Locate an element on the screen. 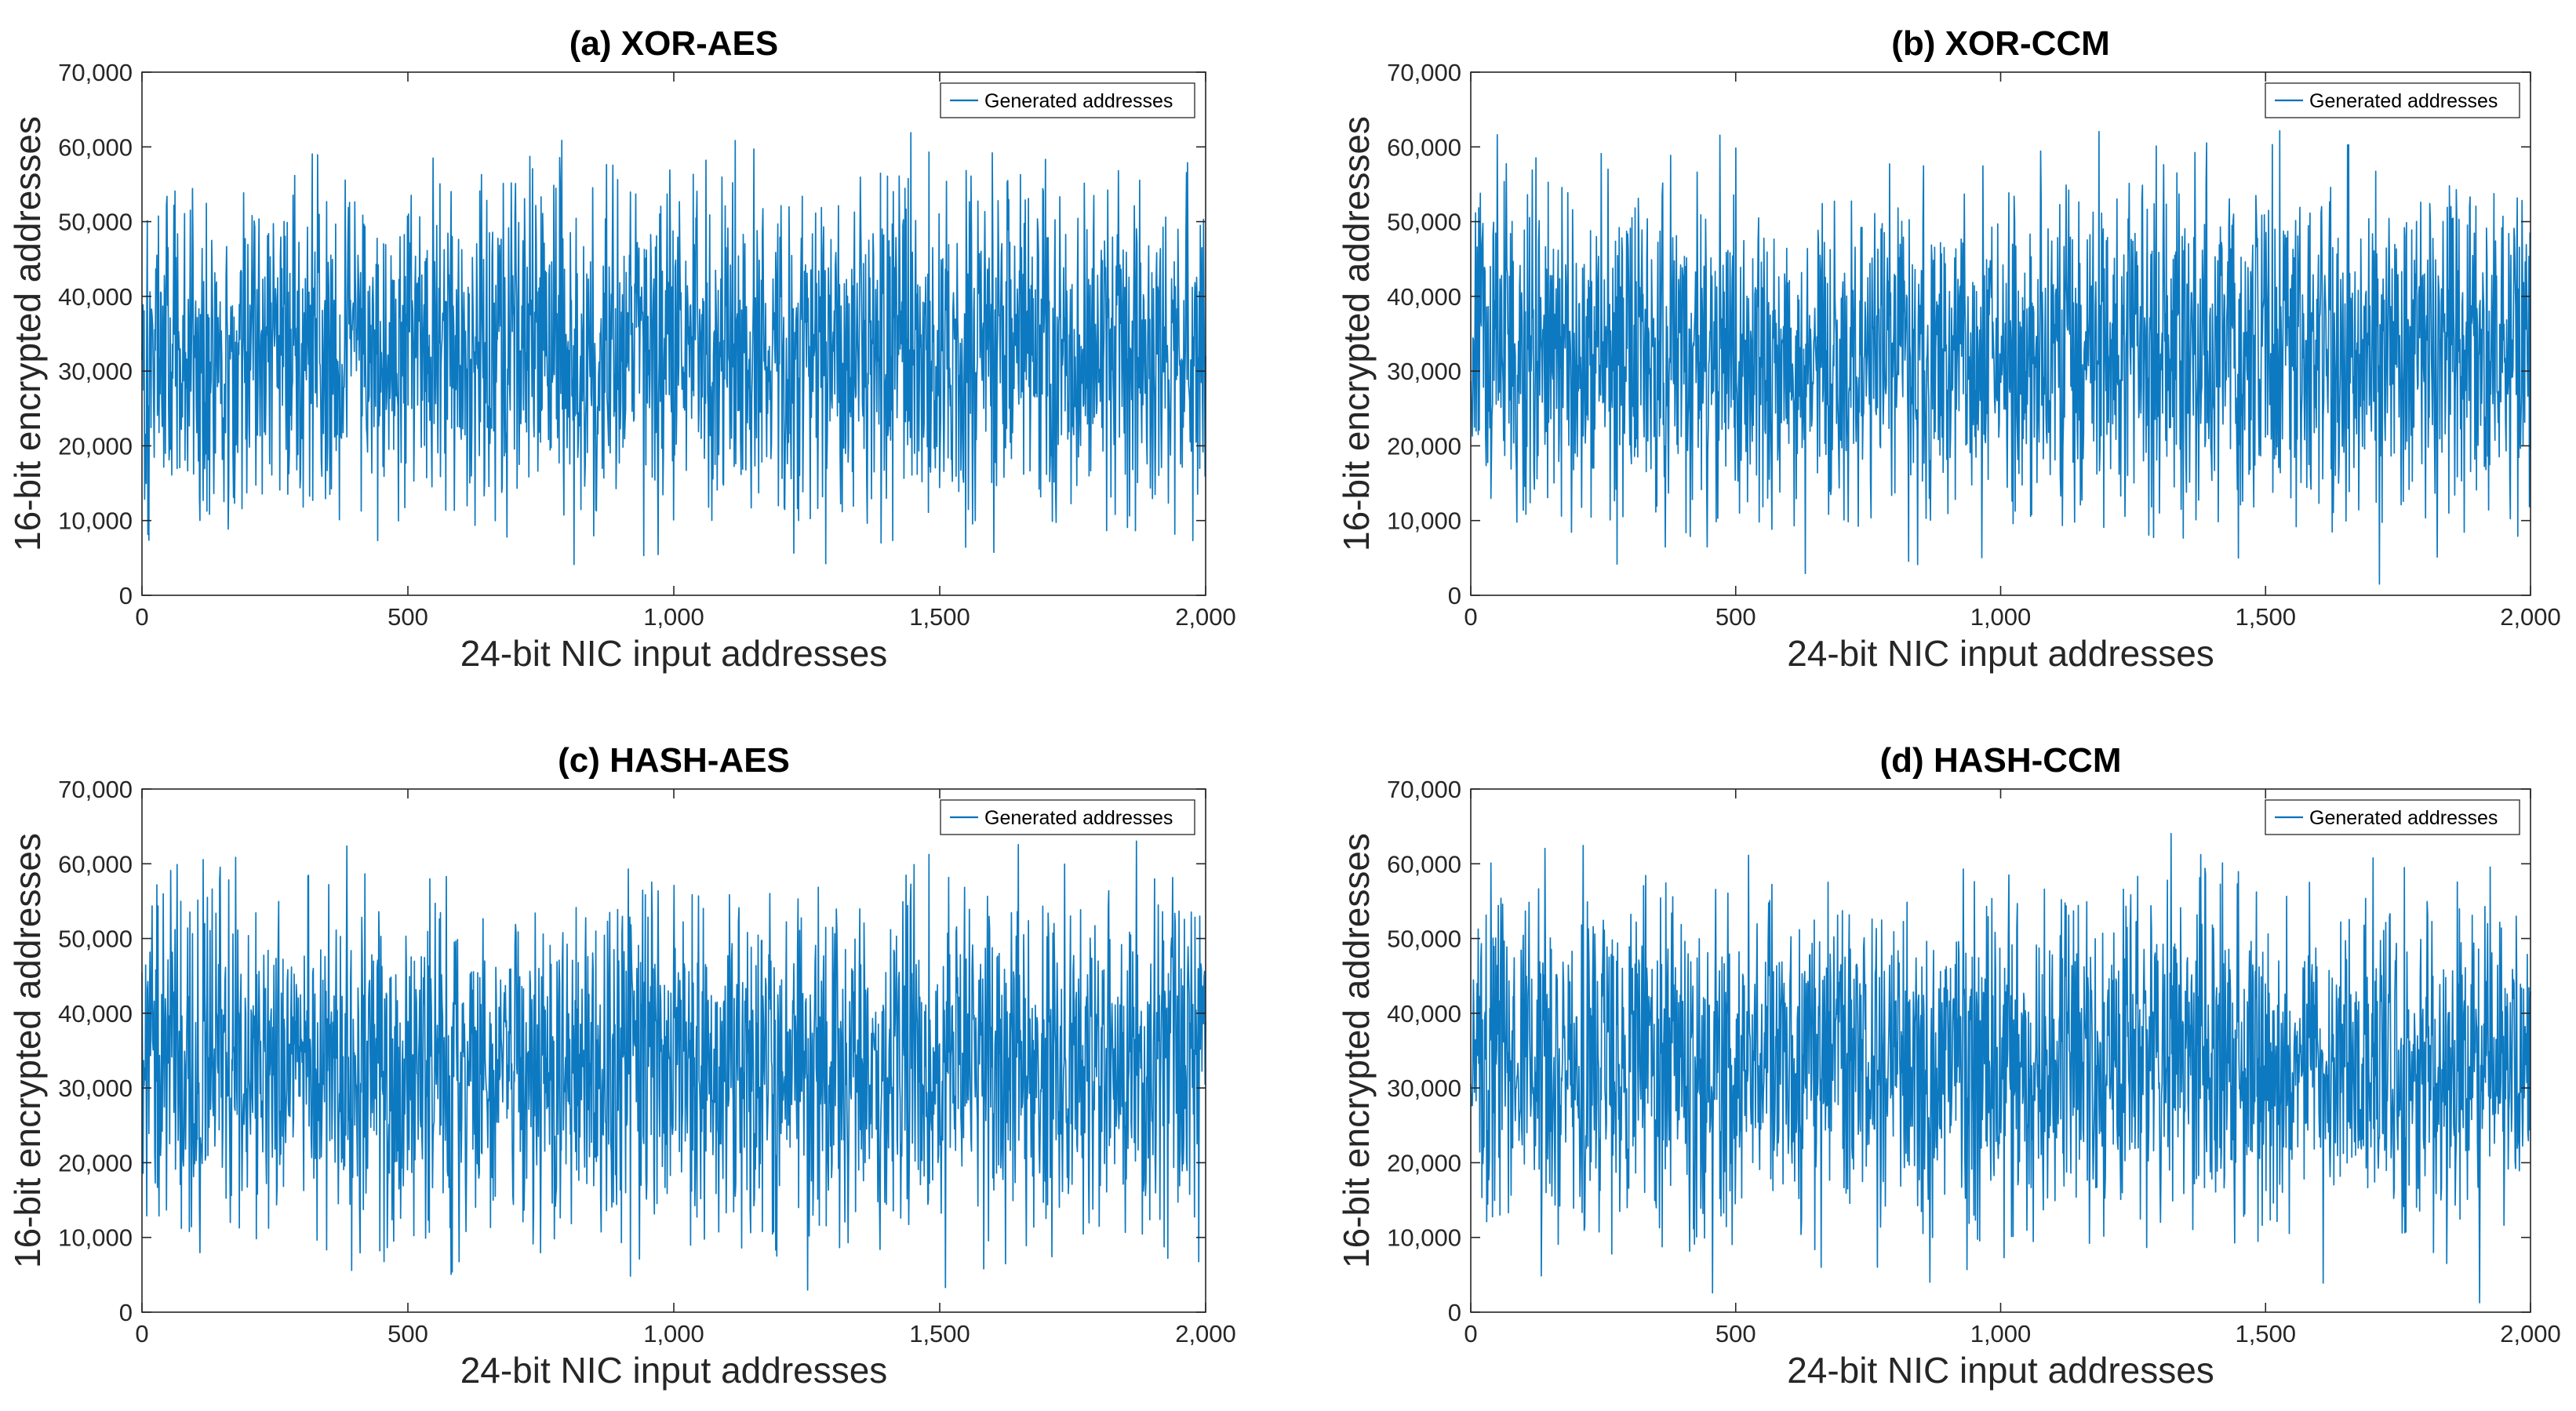 The image size is (2576, 1411). chart-title: (d) HASH-CCM is located at coordinates (2001, 760).